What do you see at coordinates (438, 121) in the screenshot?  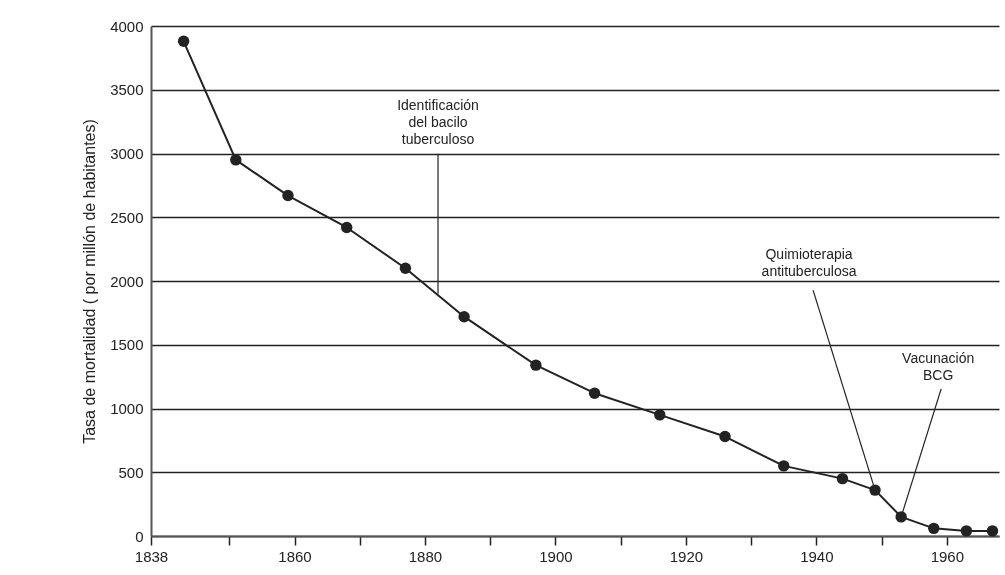 I see `annotation: Identificación del bacilo tuberculoso` at bounding box center [438, 121].